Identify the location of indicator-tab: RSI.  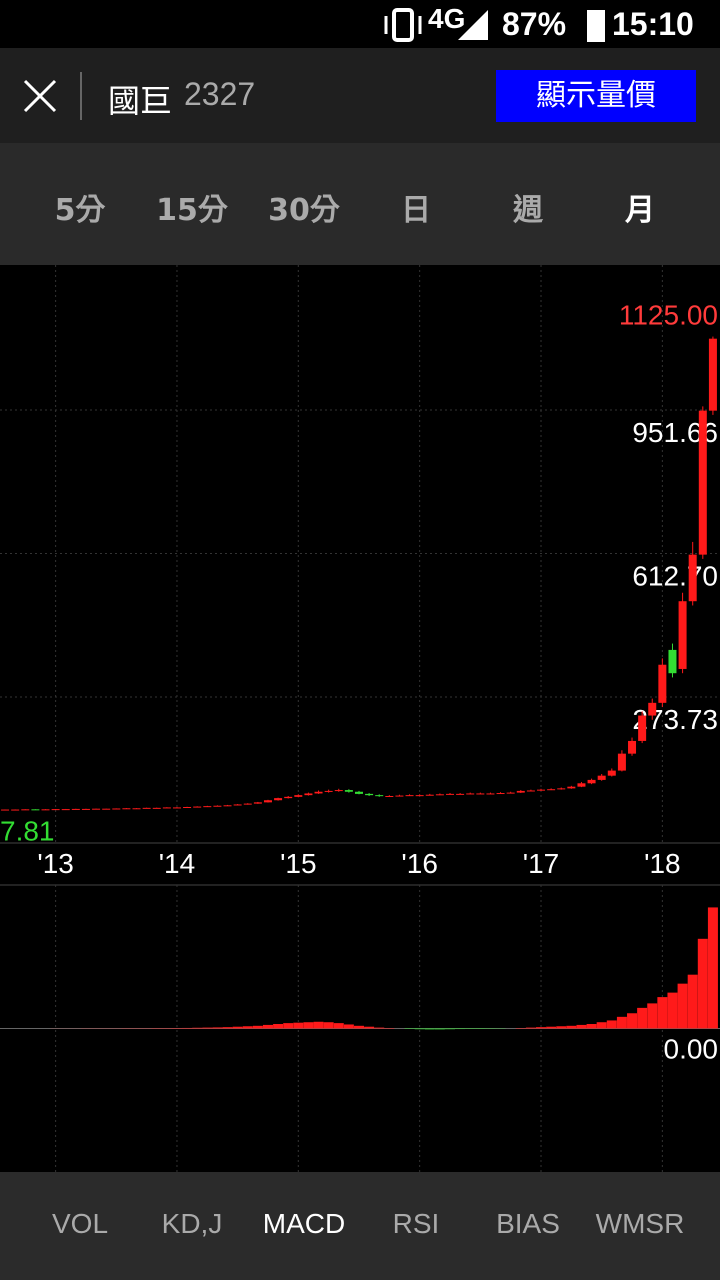
(416, 1223).